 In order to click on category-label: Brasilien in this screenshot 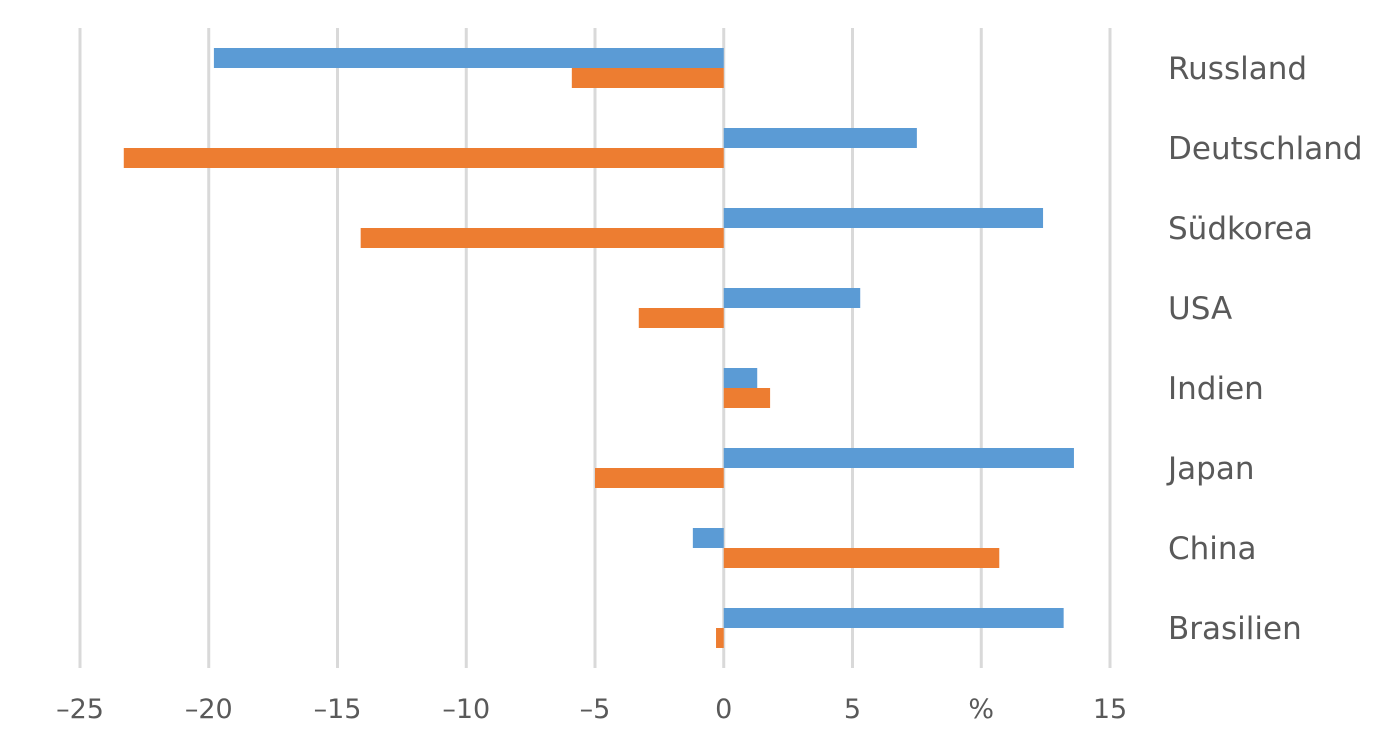, I will do `click(1235, 629)`.